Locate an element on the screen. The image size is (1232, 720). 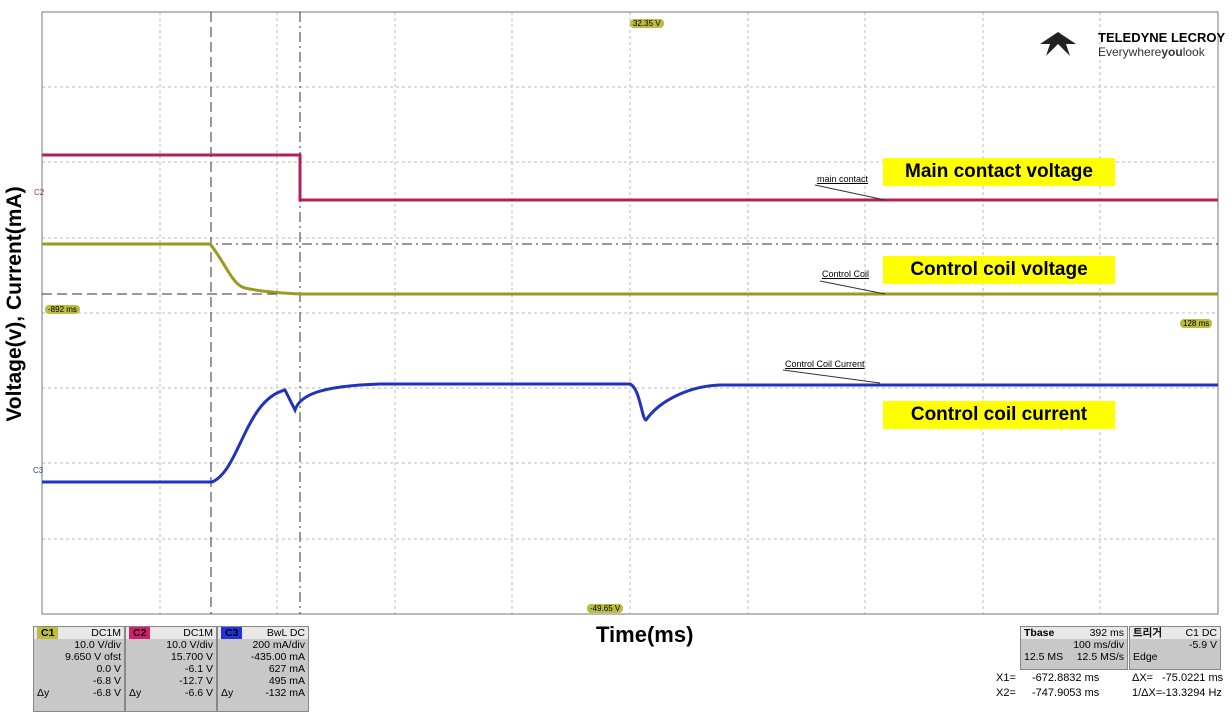
readout: -75.0221 ms is located at coordinates (1193, 678).